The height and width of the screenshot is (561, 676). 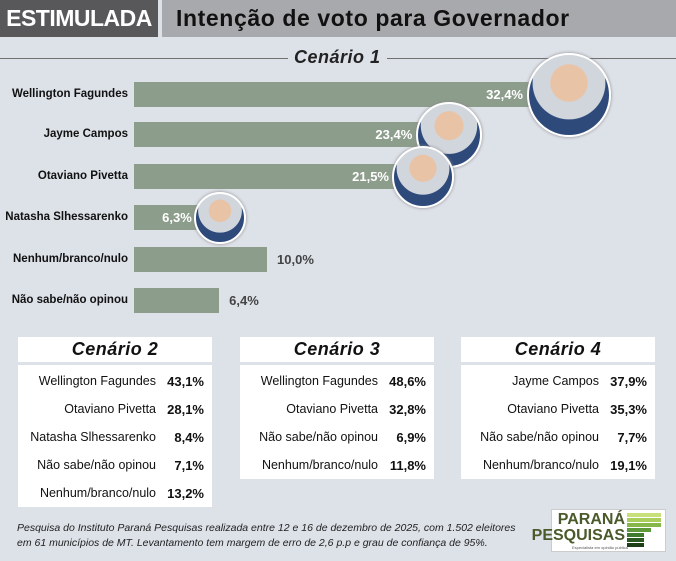 I want to click on result-value: 43,1%, so click(x=185, y=381).